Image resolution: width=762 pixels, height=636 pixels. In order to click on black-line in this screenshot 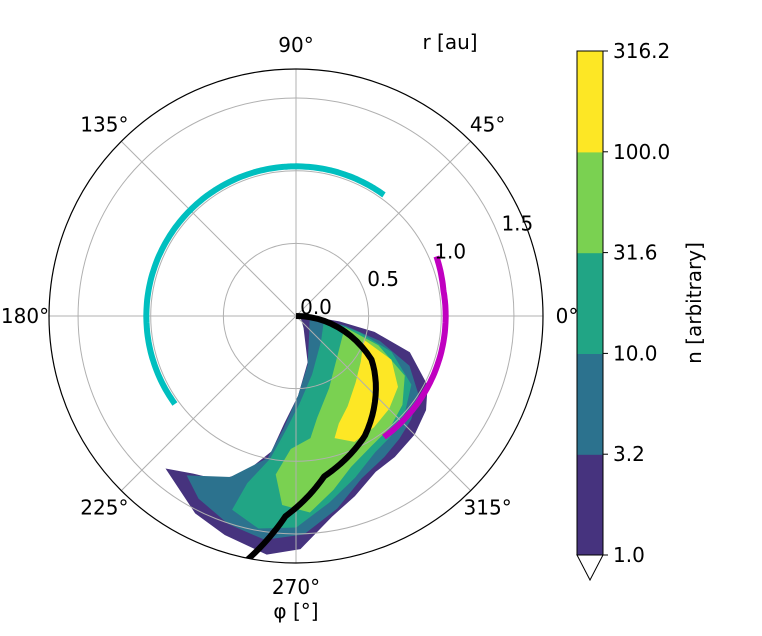, I will do `click(310, 438)`.